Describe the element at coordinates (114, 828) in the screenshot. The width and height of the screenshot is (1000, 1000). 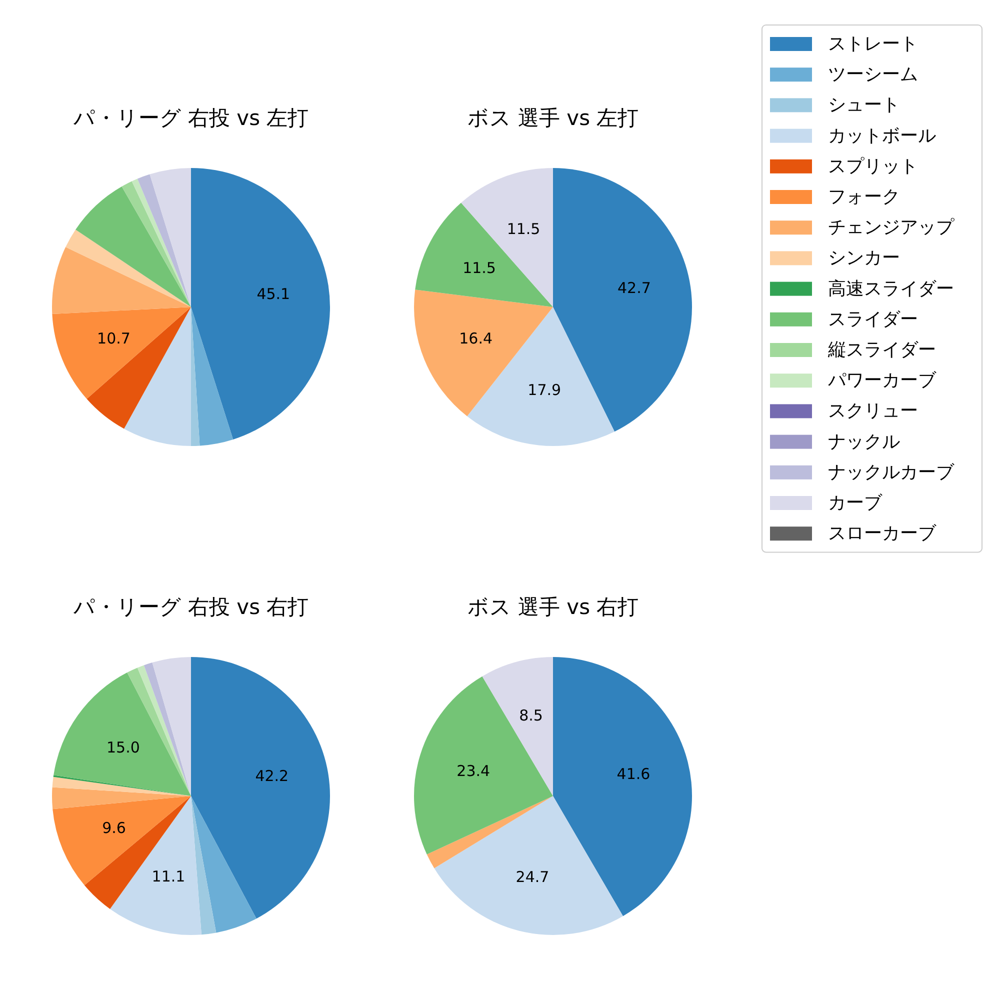
I see `data-label: 9.6` at that location.